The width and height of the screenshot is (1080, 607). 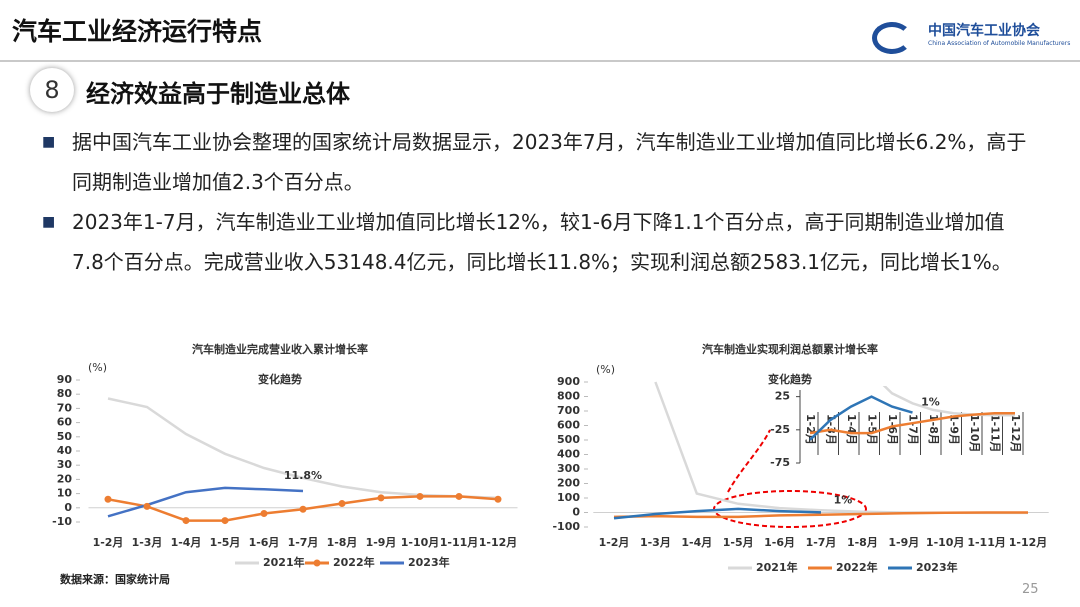 I want to click on inset-x-label: 1-7月, so click(x=913, y=429).